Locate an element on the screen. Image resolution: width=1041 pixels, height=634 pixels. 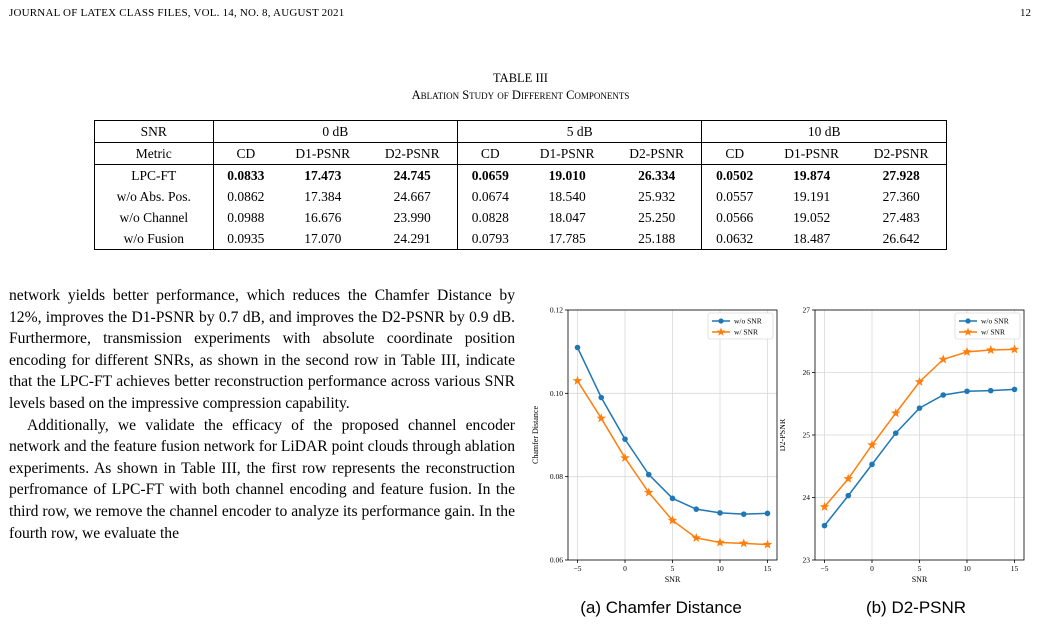
legend-label: w/o SNR is located at coordinates (995, 321).